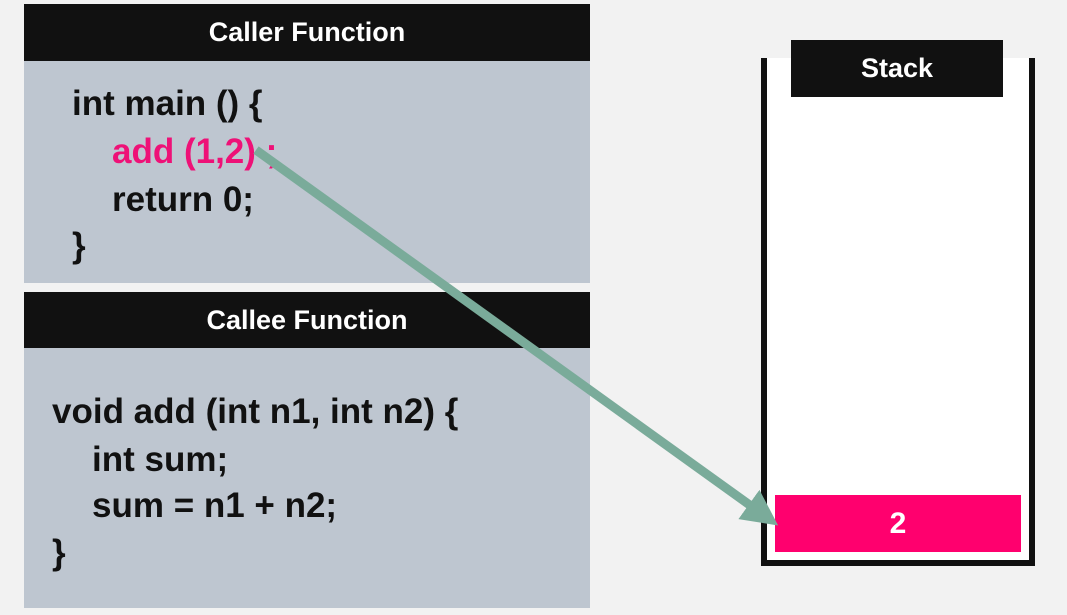 The image size is (1067, 615). I want to click on caller-code-line: return 0;, so click(183, 199).